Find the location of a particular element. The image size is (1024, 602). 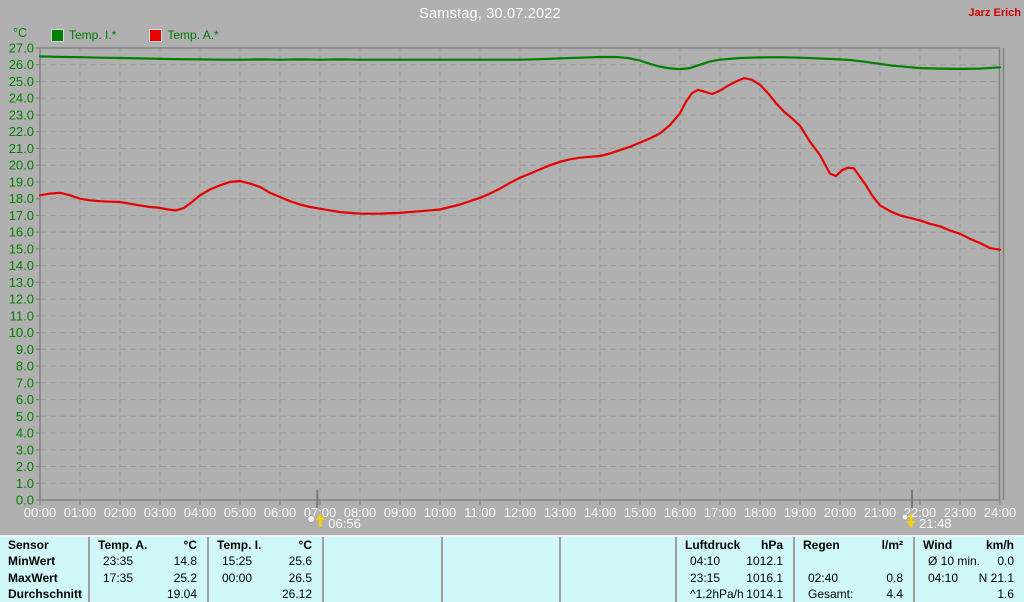

page-title: Samstag, 30.07.2022 is located at coordinates (490, 14).